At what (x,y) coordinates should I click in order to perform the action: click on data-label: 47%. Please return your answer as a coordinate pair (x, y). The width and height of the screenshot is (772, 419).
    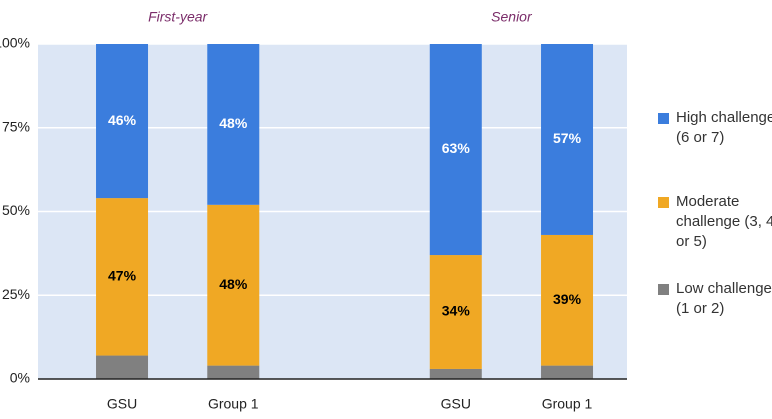
    Looking at the image, I should click on (122, 276).